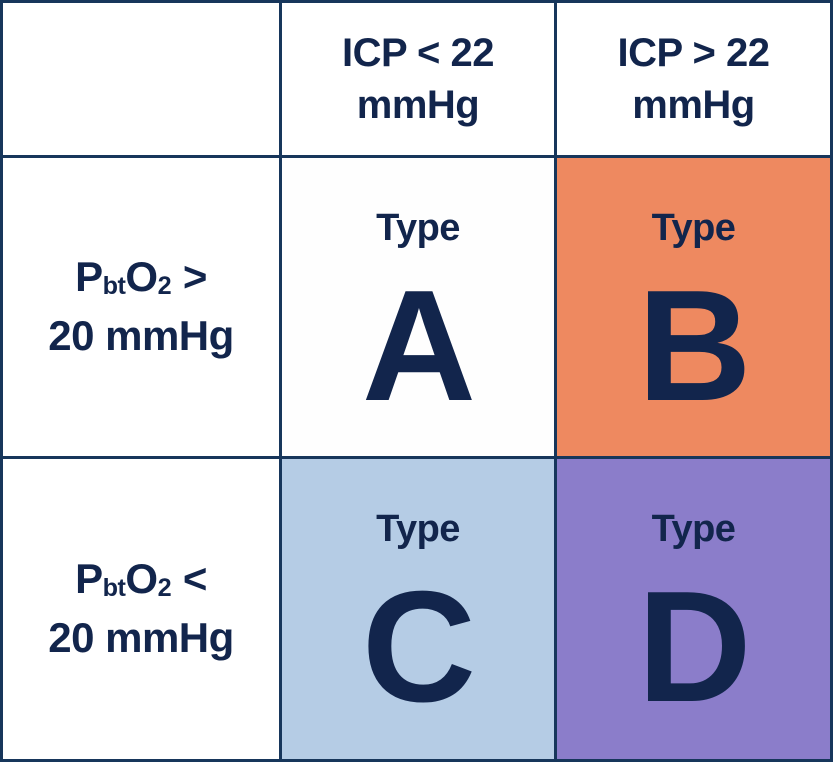 This screenshot has width=835, height=768. Describe the element at coordinates (418, 105) in the screenshot. I see `col-header-icp-low-line2: mmHg` at that location.